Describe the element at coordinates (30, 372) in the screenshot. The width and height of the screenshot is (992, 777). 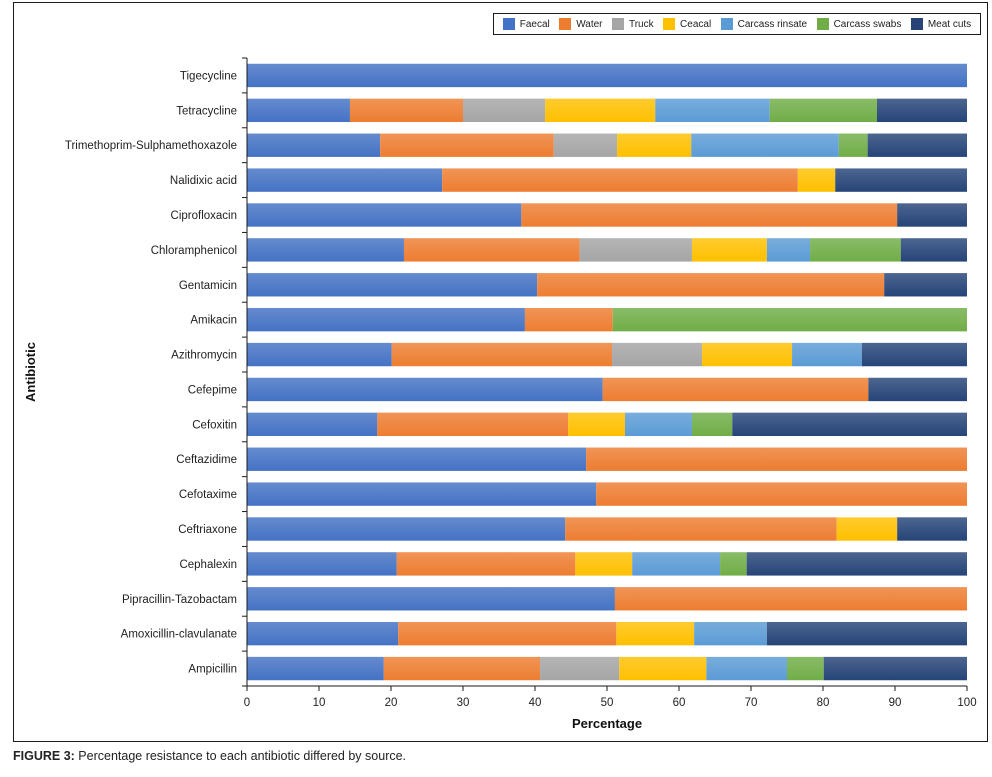
I see `y-axis-title: Antibiotic` at that location.